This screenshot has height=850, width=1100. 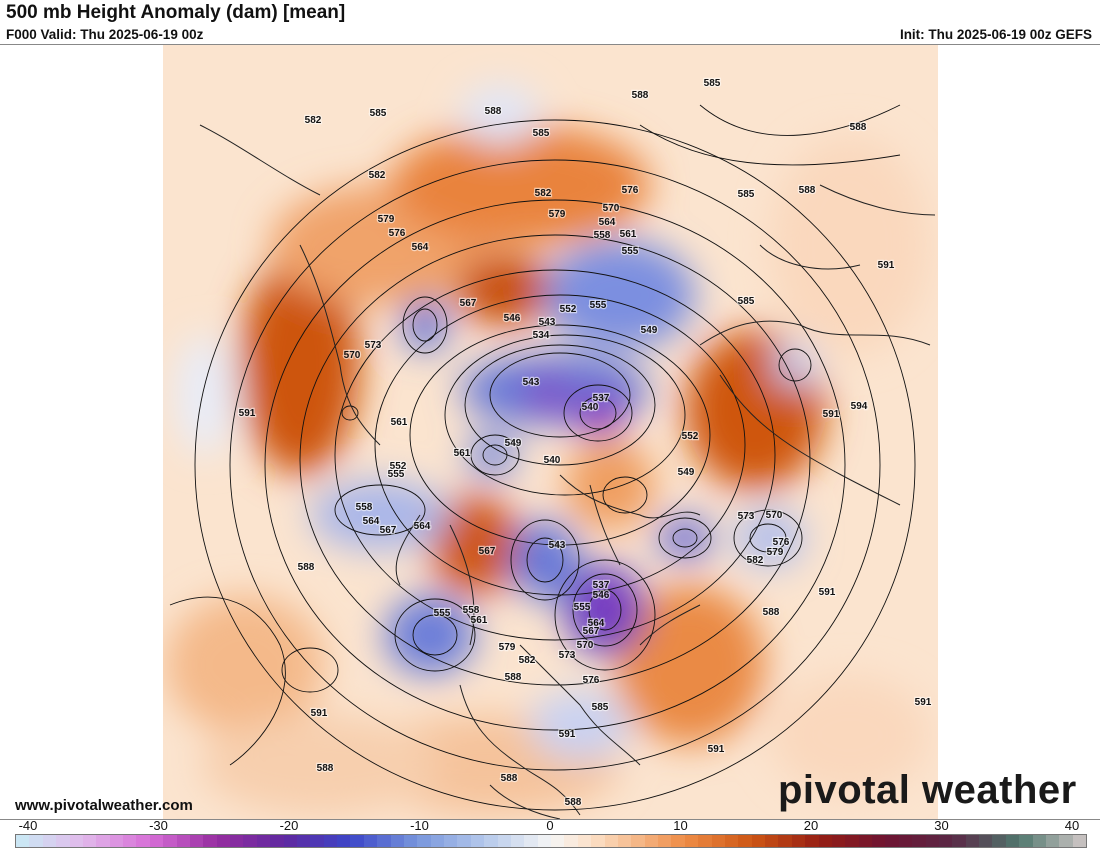 I want to click on valid-time: F000 Valid: Thu 2025-06-19 00z, so click(x=105, y=34).